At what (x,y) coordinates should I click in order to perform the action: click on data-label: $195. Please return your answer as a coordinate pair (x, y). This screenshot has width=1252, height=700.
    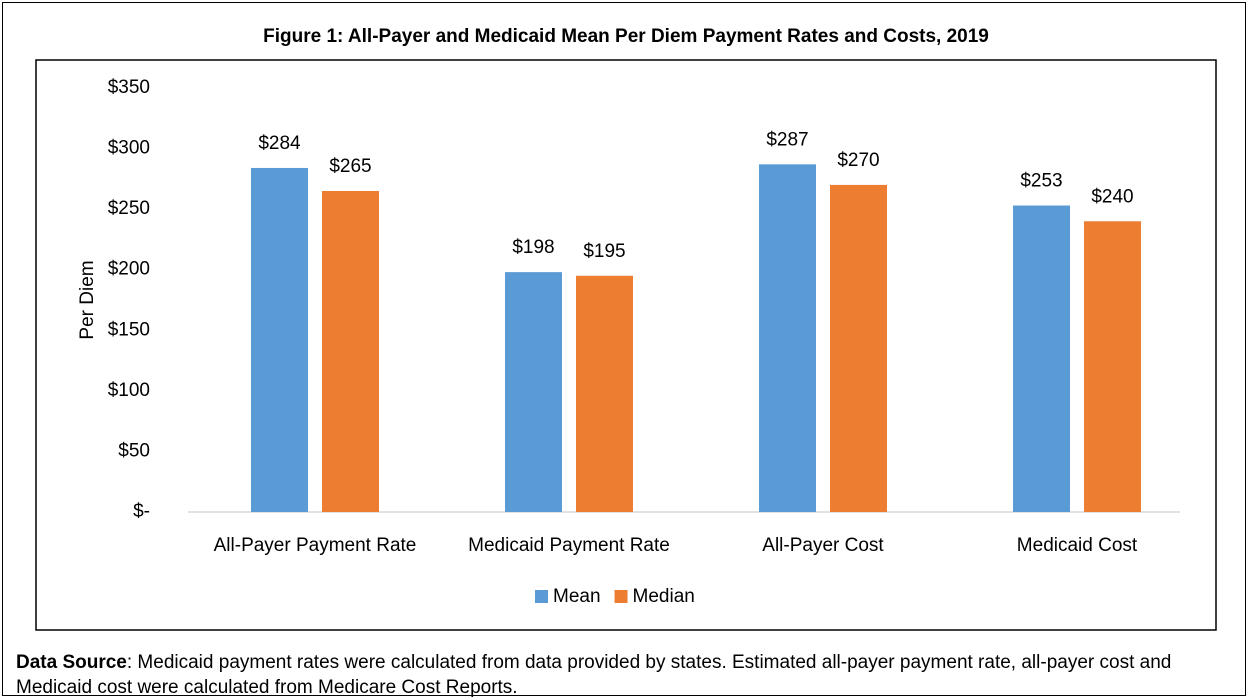
    Looking at the image, I should click on (604, 251).